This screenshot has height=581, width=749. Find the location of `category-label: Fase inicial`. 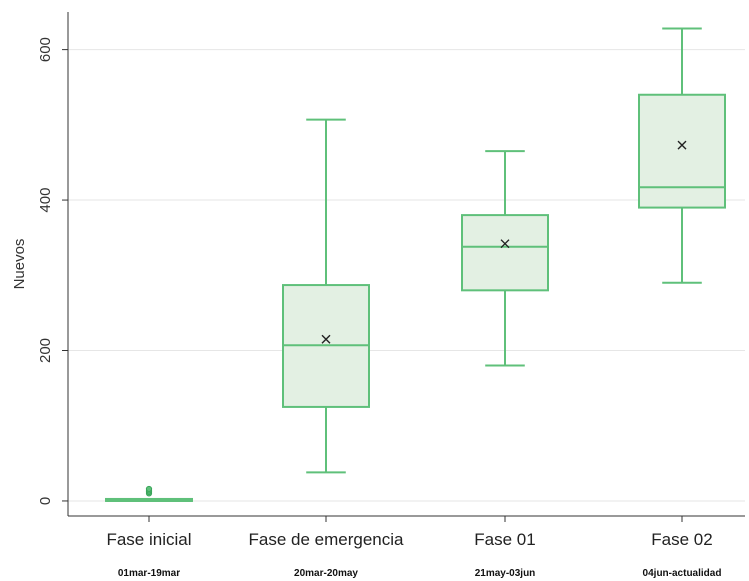

category-label: Fase inicial is located at coordinates (148, 539).